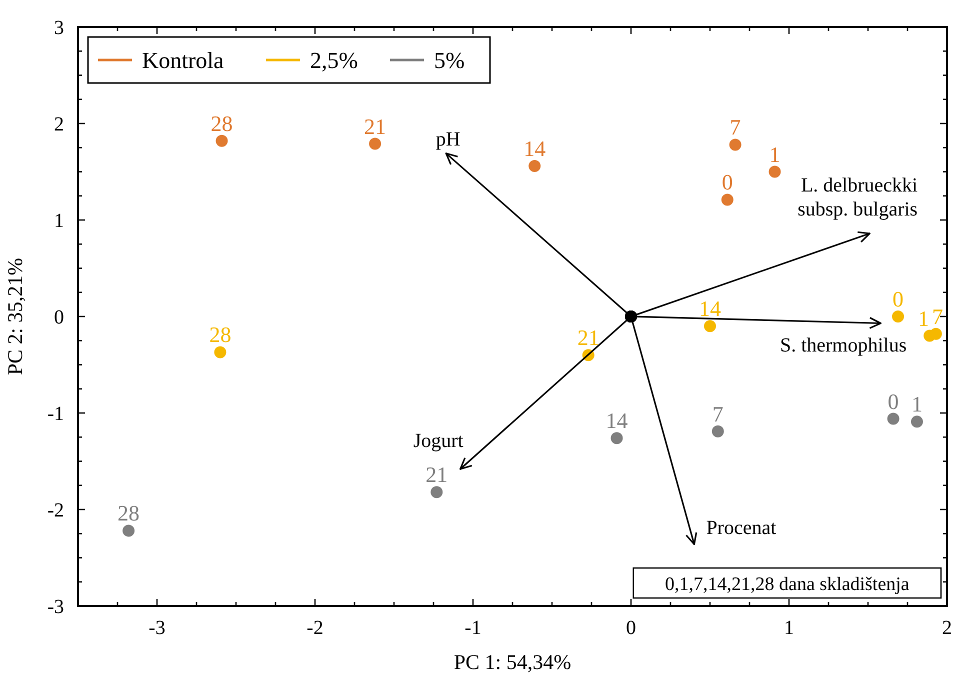 This screenshot has height=677, width=953. Describe the element at coordinates (59, 317) in the screenshot. I see `y-tick-label: 0` at that location.